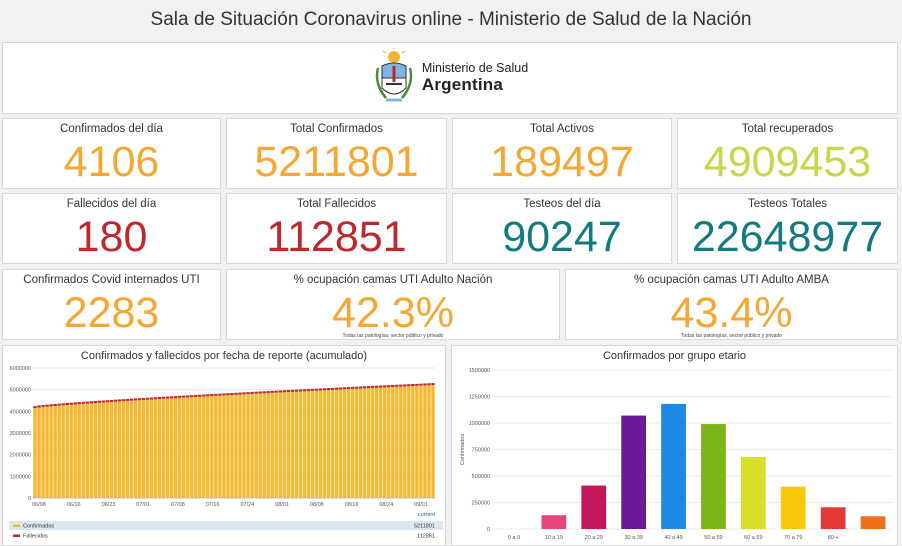 The width and height of the screenshot is (902, 546). What do you see at coordinates (731, 313) in the screenshot?
I see `stat-value: 43.4%` at bounding box center [731, 313].